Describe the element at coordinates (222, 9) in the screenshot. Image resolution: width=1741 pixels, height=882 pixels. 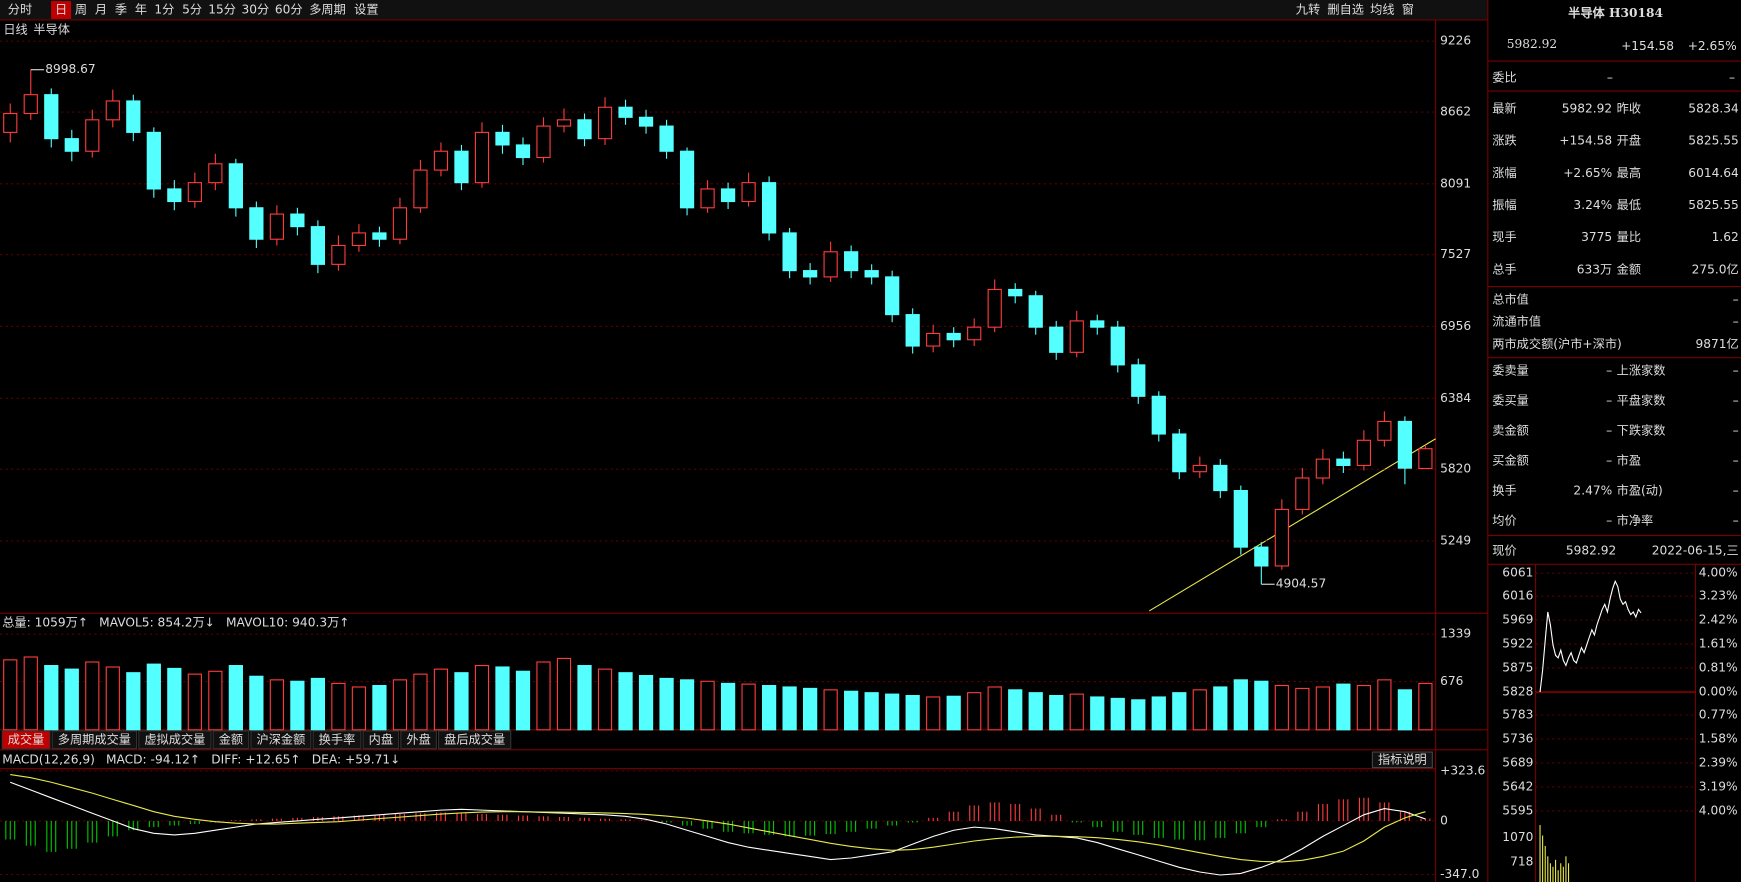
I see `toolbar-button: 15分` at that location.